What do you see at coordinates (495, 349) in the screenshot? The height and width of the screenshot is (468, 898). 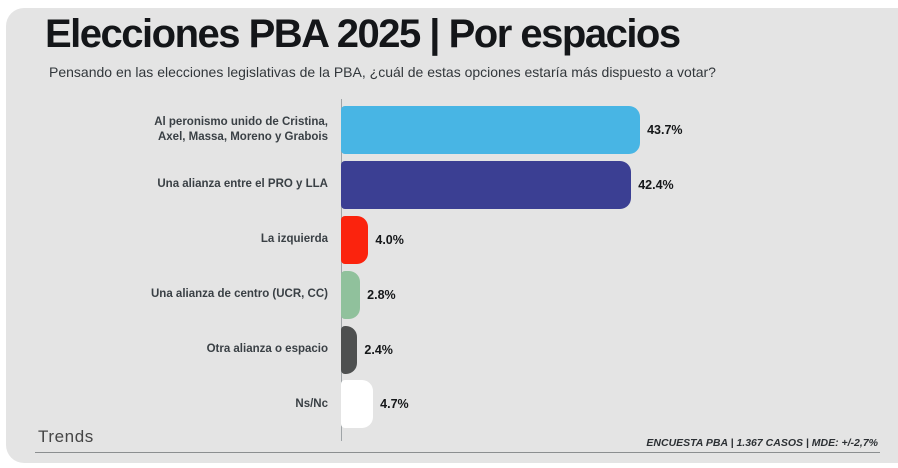 I see `bar-track: 2.4%` at bounding box center [495, 349].